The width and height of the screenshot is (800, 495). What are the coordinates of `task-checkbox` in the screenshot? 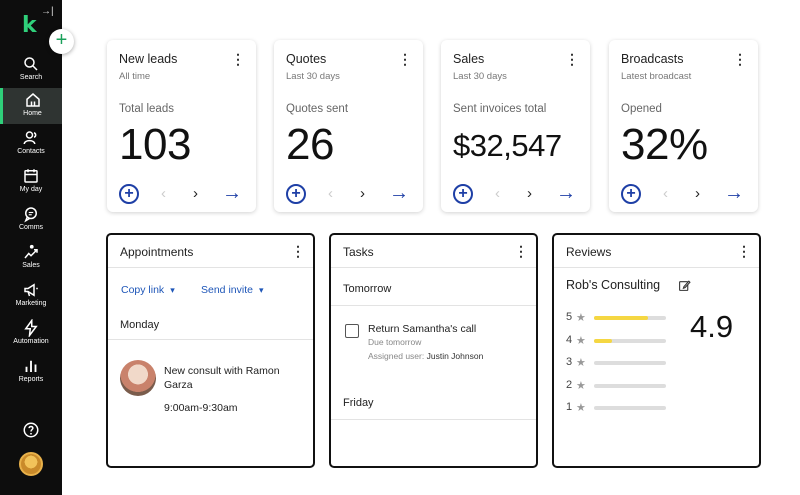 It's located at (352, 331).